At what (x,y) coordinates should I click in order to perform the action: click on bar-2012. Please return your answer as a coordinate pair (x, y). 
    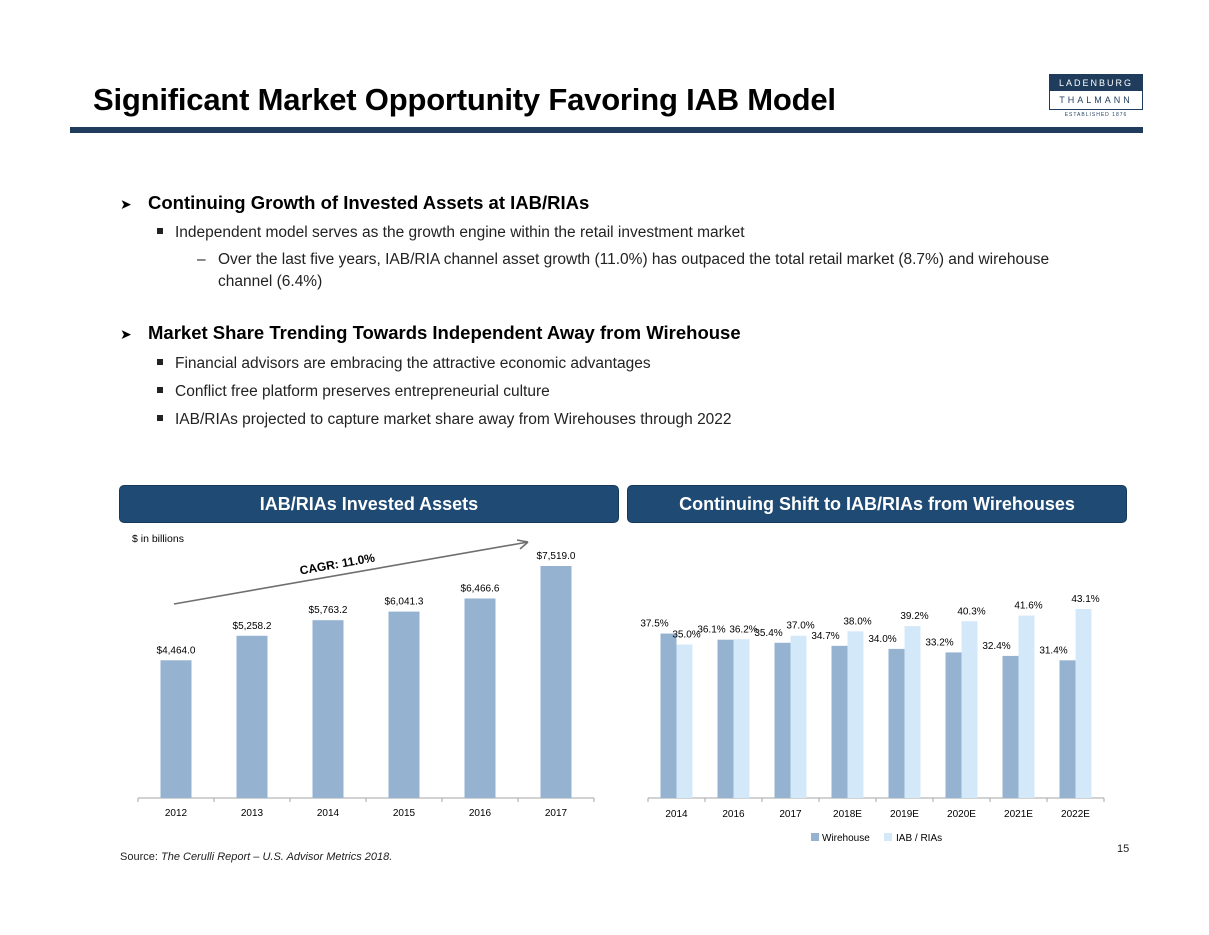
    Looking at the image, I should click on (176, 729).